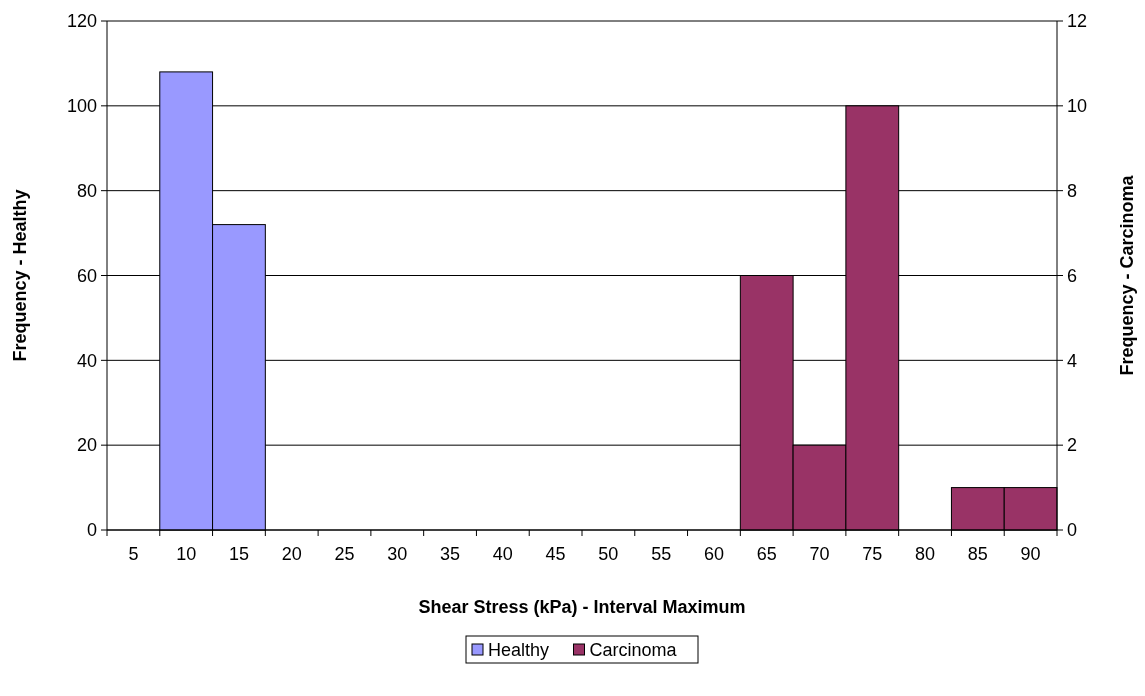 This screenshot has height=696, width=1145. What do you see at coordinates (1072, 445) in the screenshot?
I see `y2-tick-label: 2` at bounding box center [1072, 445].